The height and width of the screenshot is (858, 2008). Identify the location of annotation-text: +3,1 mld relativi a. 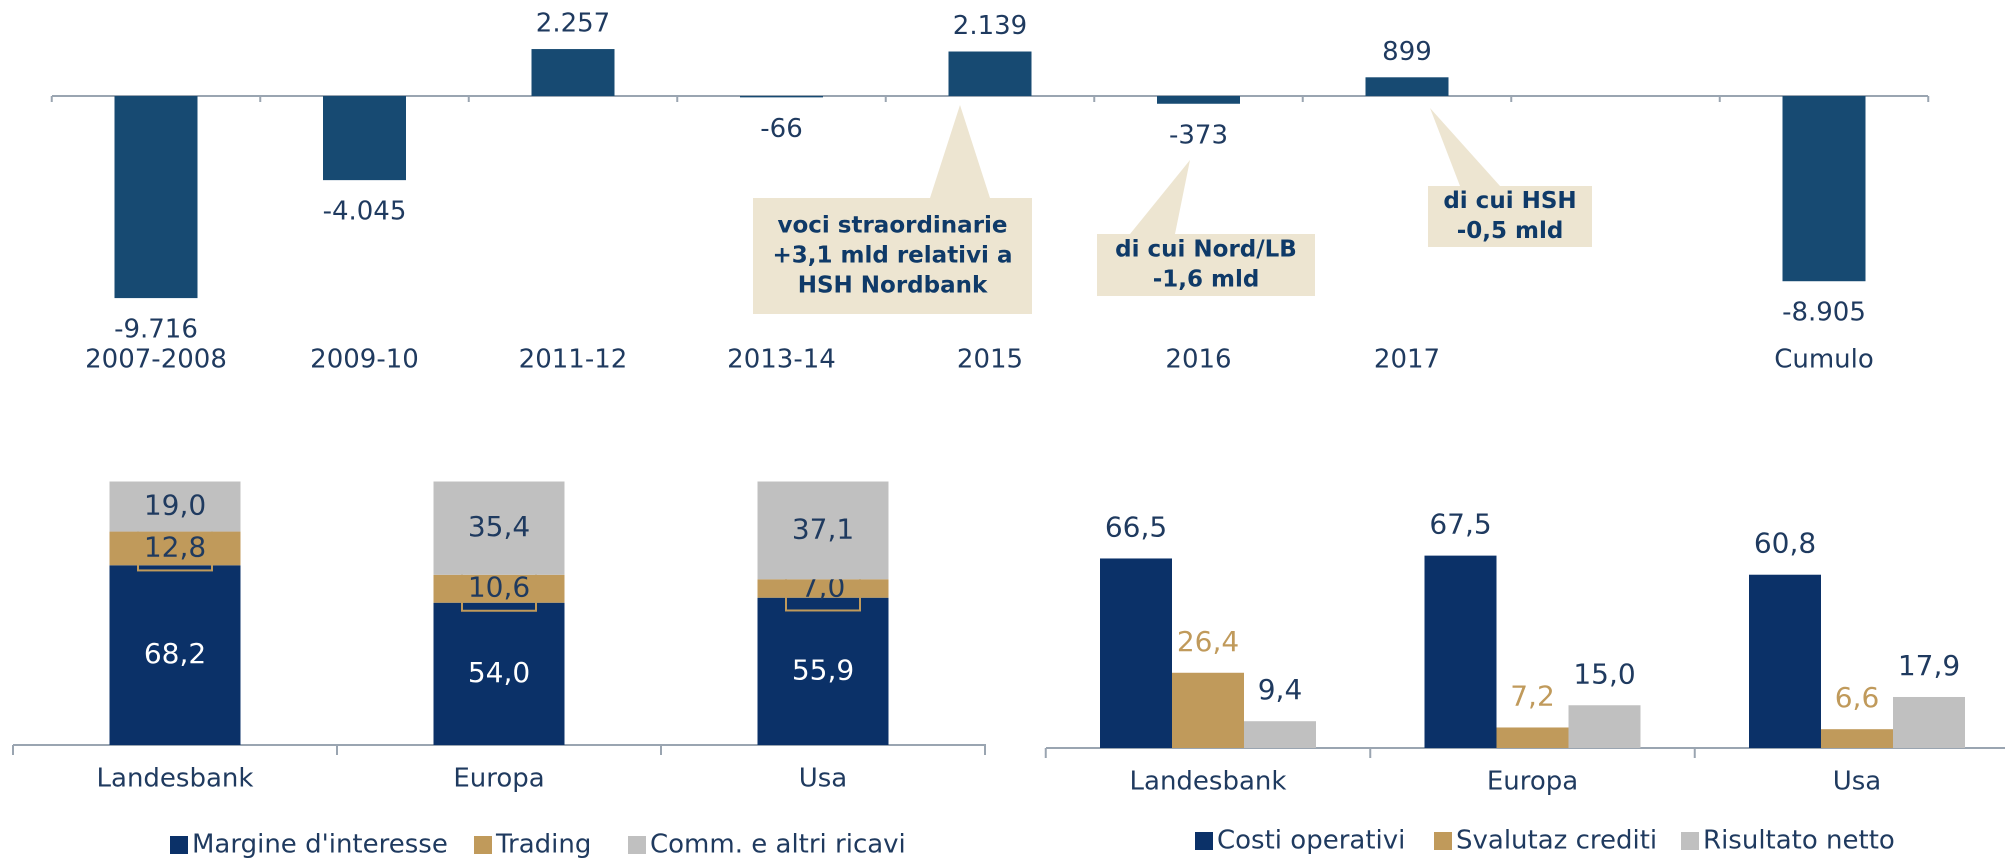
(893, 256).